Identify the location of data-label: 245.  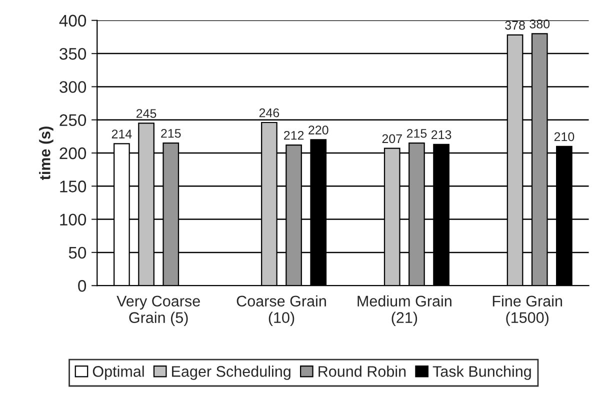
(146, 113).